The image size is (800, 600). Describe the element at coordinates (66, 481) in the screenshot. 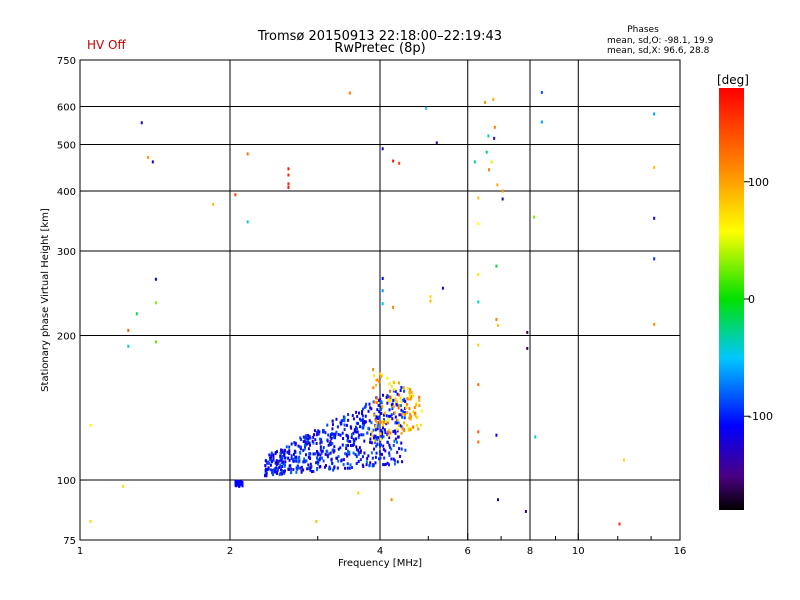

I see `y-tick-label: 100` at that location.